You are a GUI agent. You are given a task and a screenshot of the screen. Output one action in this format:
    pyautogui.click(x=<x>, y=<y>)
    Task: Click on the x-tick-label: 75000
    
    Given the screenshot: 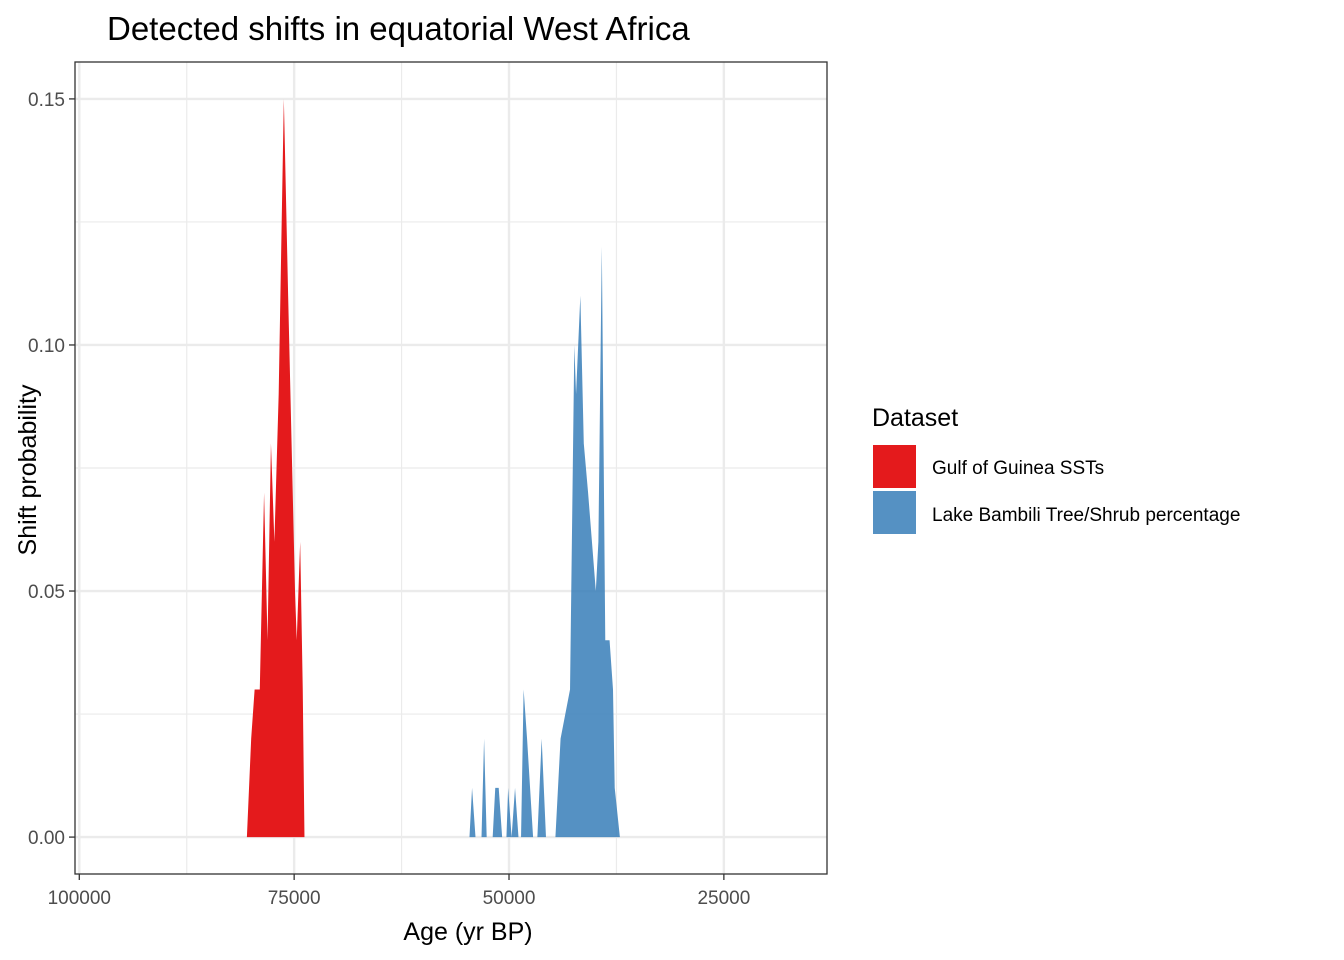 What is the action you would take?
    pyautogui.click(x=294, y=898)
    